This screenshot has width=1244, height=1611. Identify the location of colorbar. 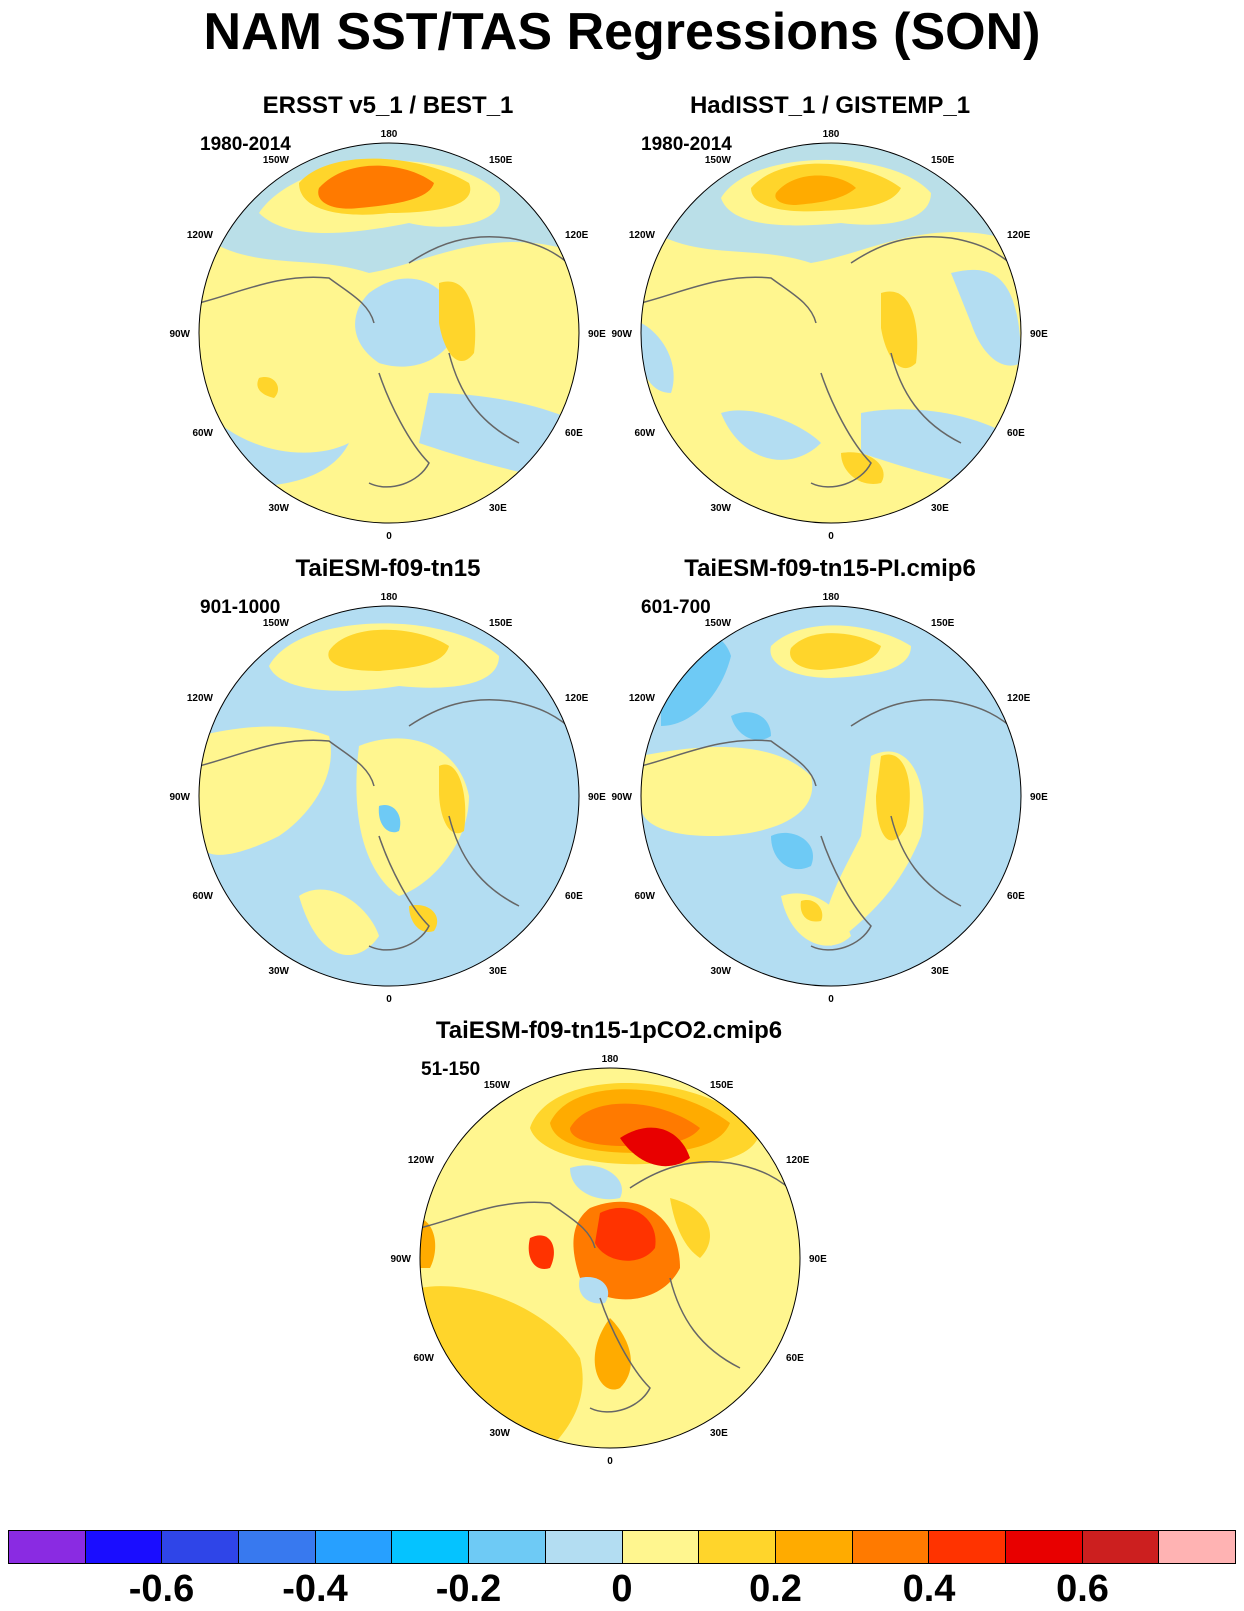
(622, 1547).